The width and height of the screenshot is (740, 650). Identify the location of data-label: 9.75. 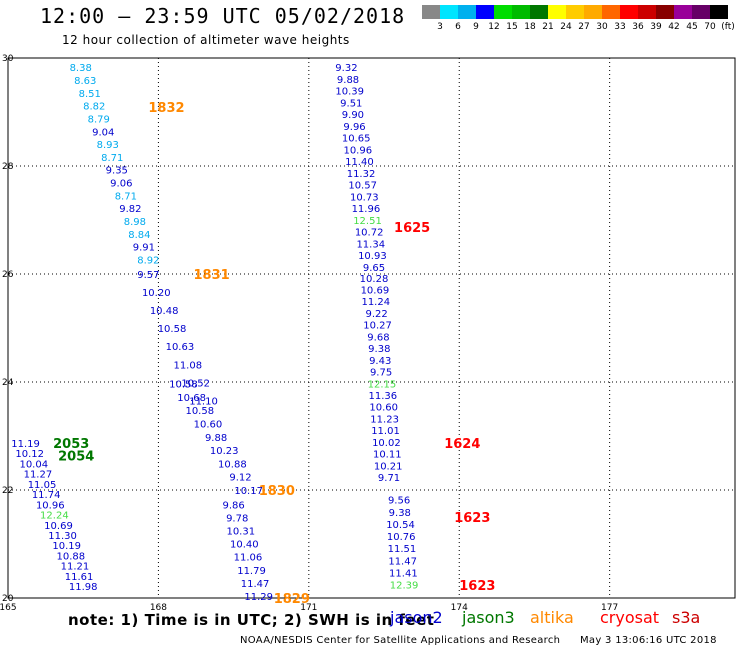
(381, 373).